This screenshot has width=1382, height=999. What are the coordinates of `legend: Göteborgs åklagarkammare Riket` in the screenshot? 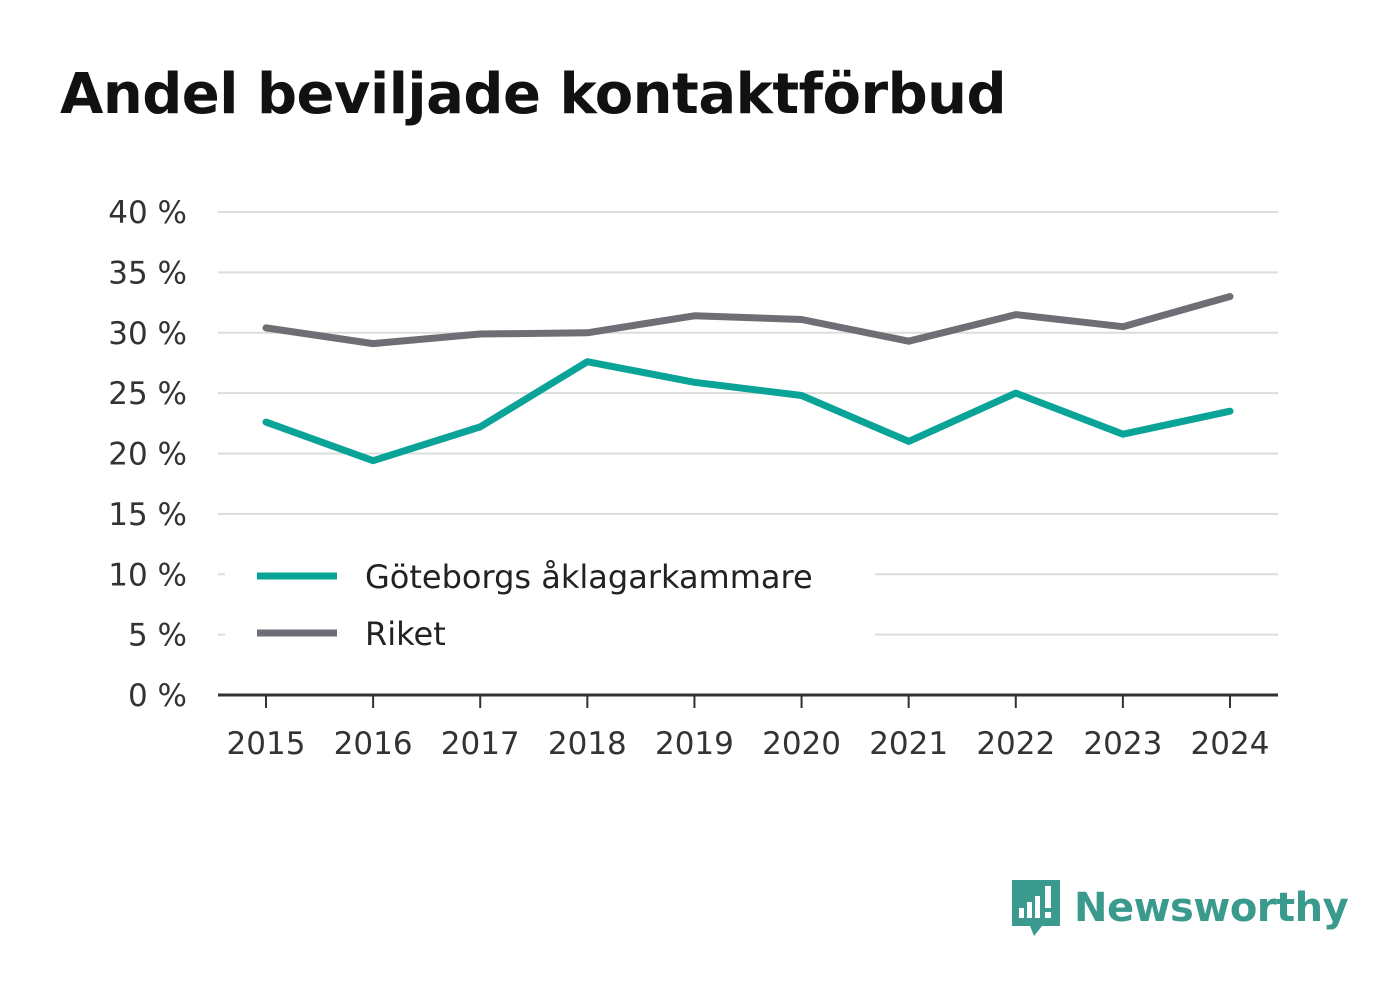 It's located at (550, 603).